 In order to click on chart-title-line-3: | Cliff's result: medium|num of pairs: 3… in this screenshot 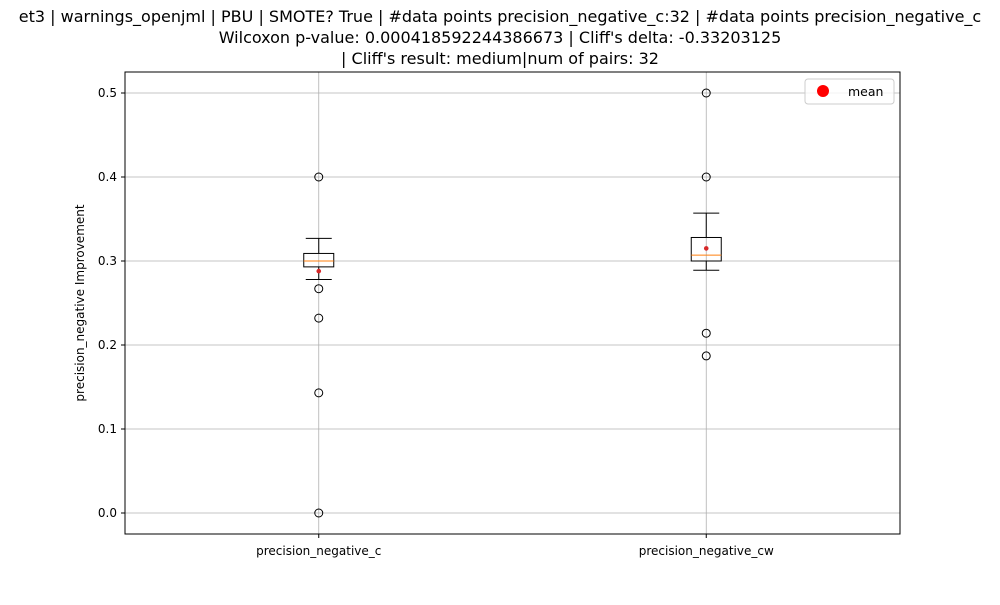, I will do `click(500, 58)`.